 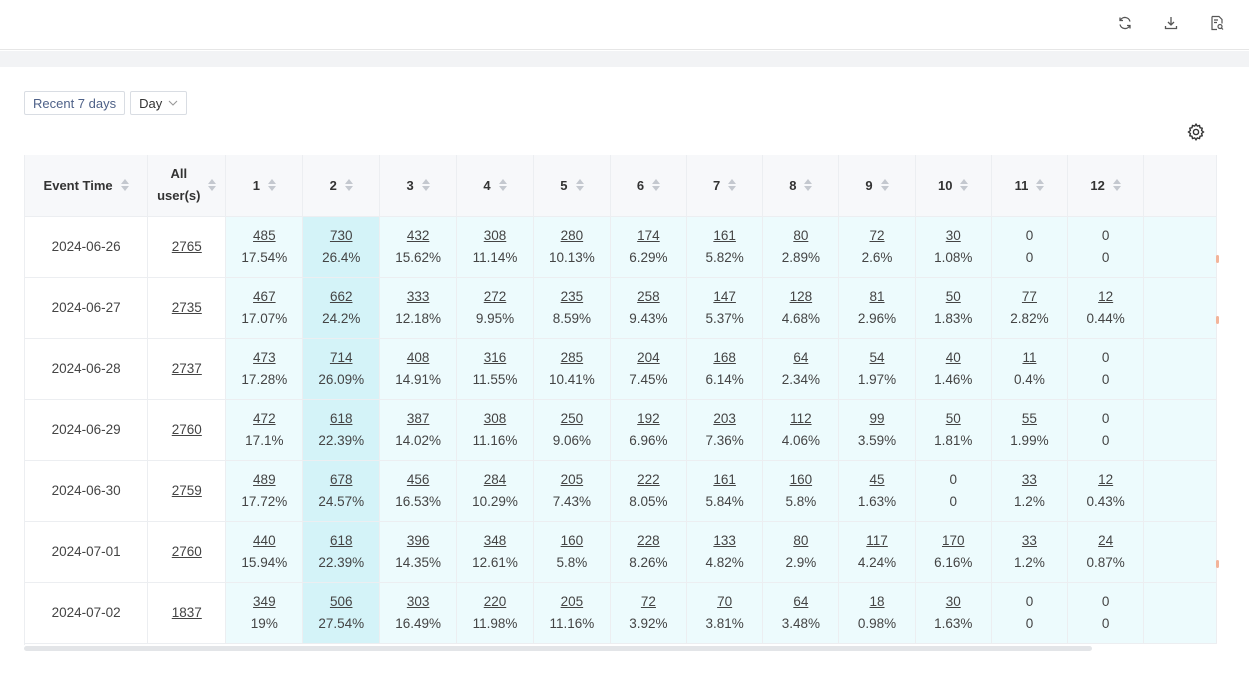 What do you see at coordinates (877, 418) in the screenshot?
I see `retention-count-link: 99` at bounding box center [877, 418].